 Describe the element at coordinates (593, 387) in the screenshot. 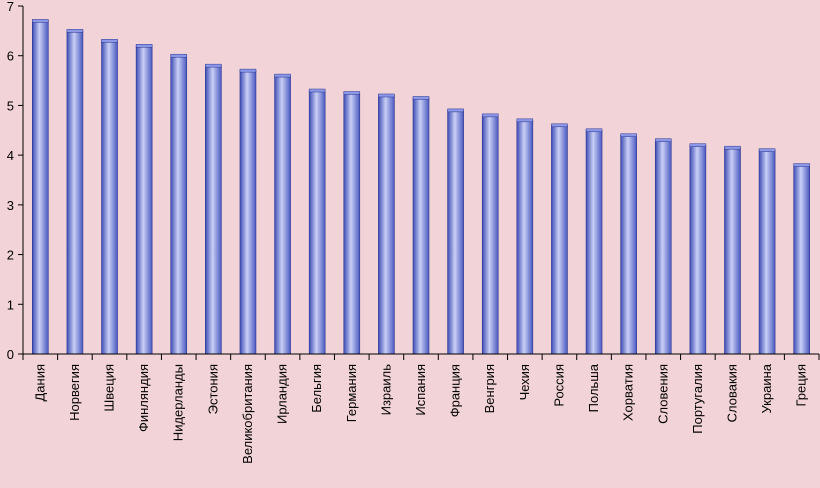

I see `x-category-label: Польша` at that location.